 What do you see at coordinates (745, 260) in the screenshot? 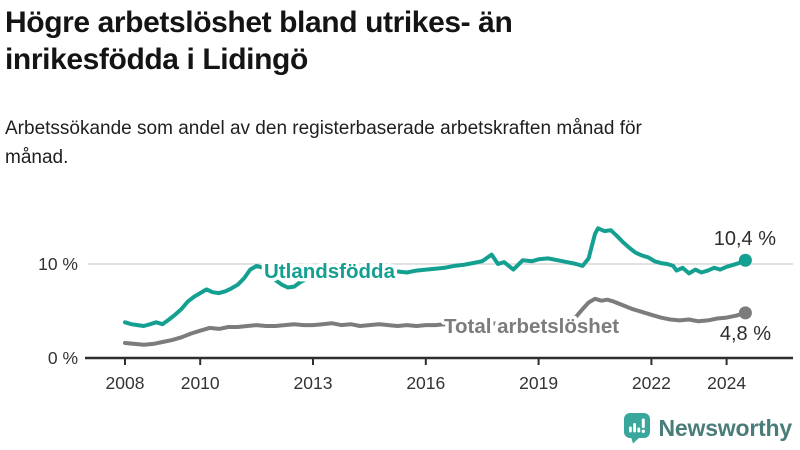
I see `series-end-dot-utlandsfodda` at bounding box center [745, 260].